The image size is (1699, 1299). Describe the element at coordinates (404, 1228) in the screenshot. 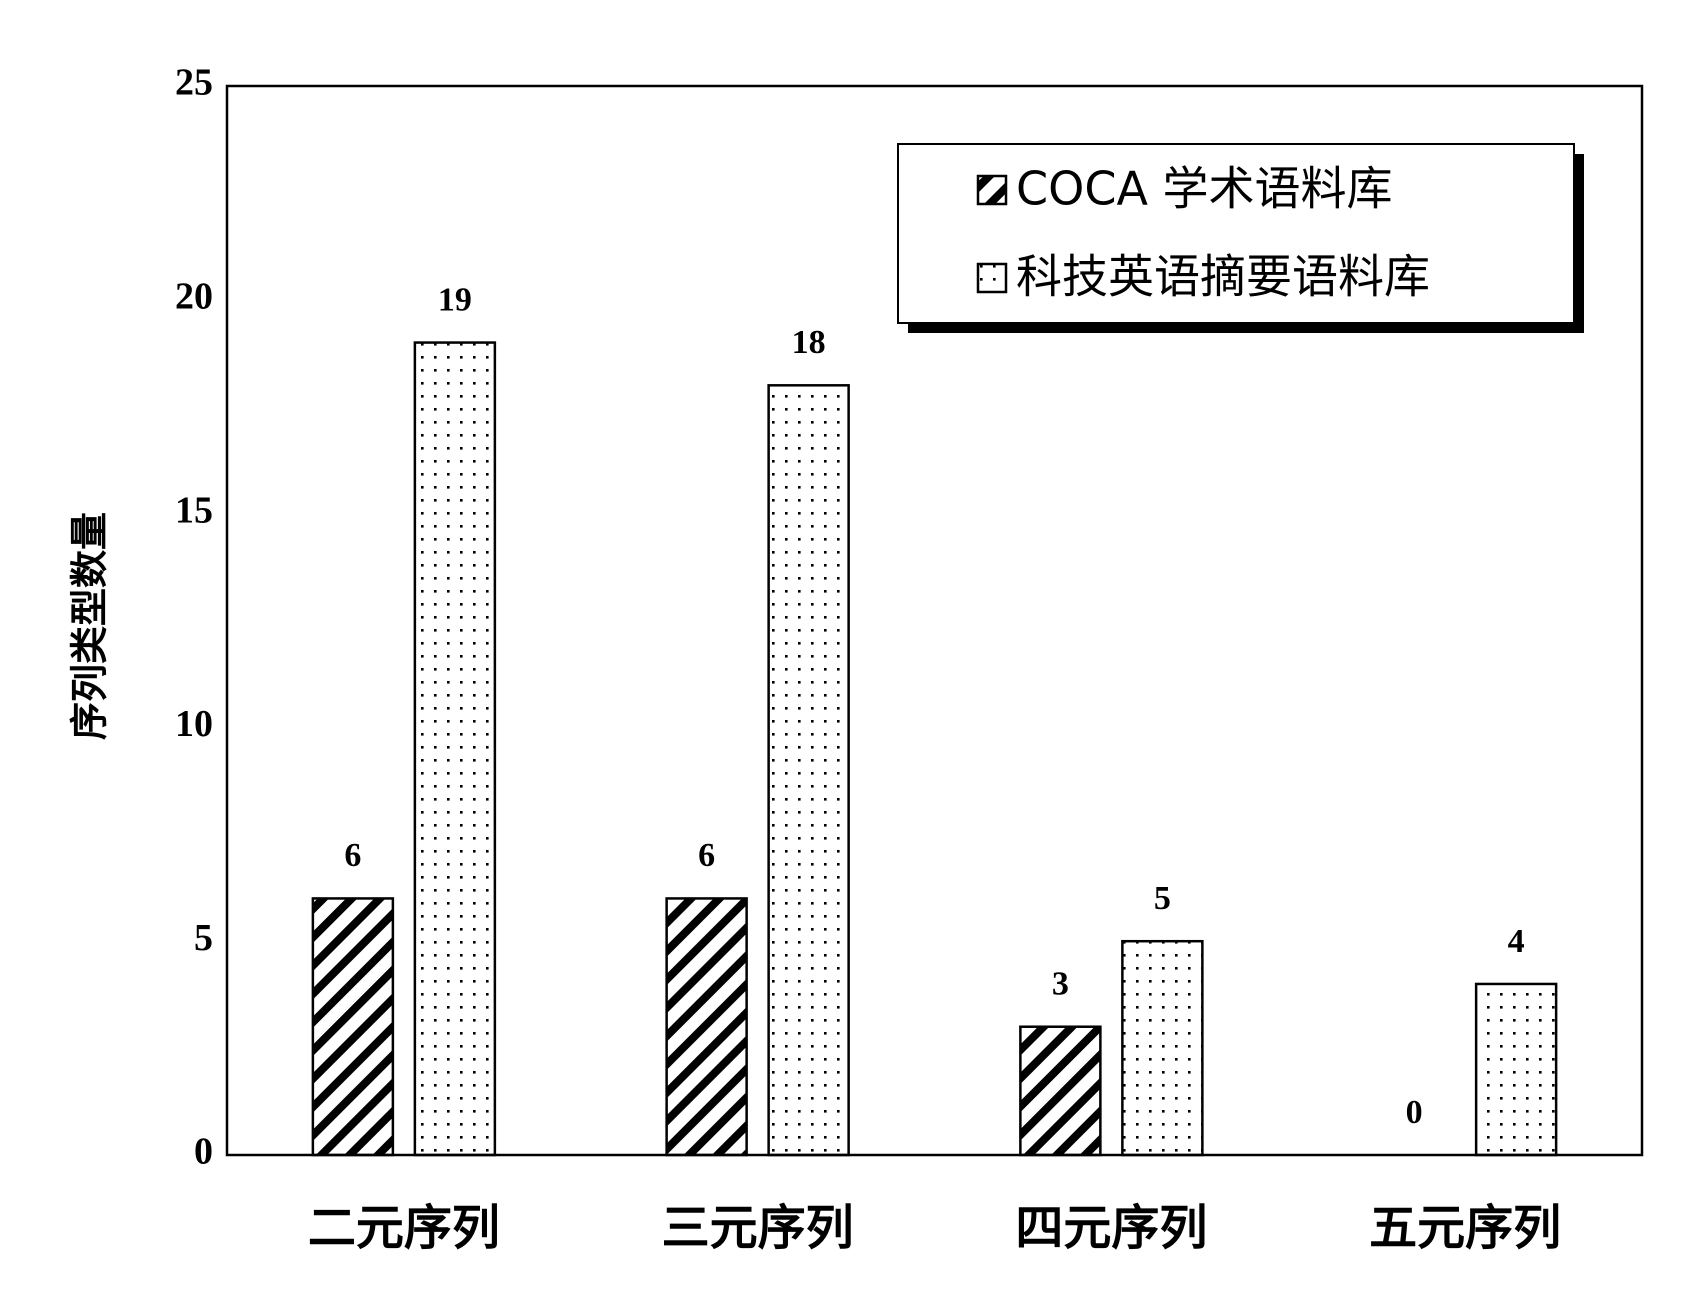

I see `x-tick-label: 二元序列` at that location.